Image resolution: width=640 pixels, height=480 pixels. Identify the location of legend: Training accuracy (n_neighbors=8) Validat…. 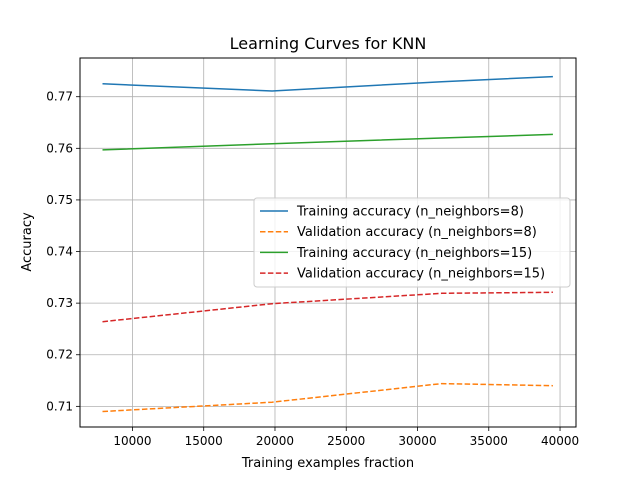
(412, 242).